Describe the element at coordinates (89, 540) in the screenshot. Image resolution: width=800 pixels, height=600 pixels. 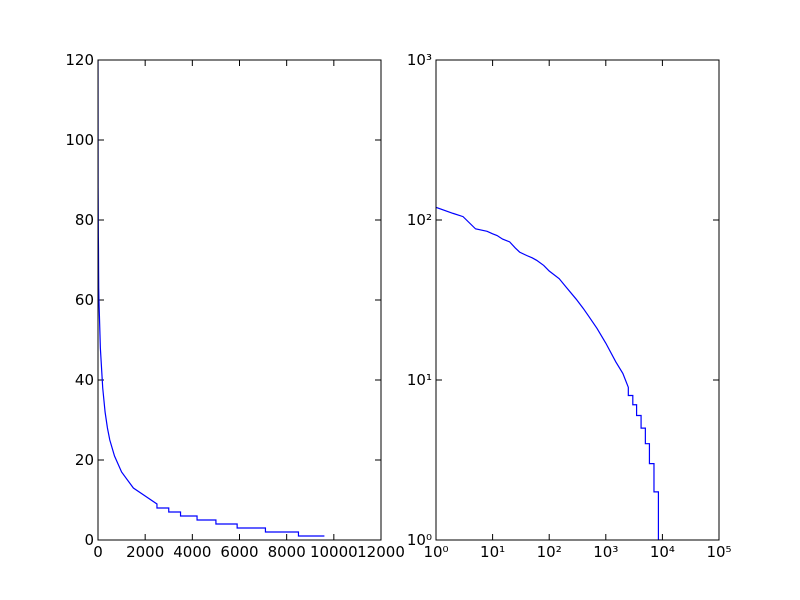
I see `y-tick-label: 0` at that location.